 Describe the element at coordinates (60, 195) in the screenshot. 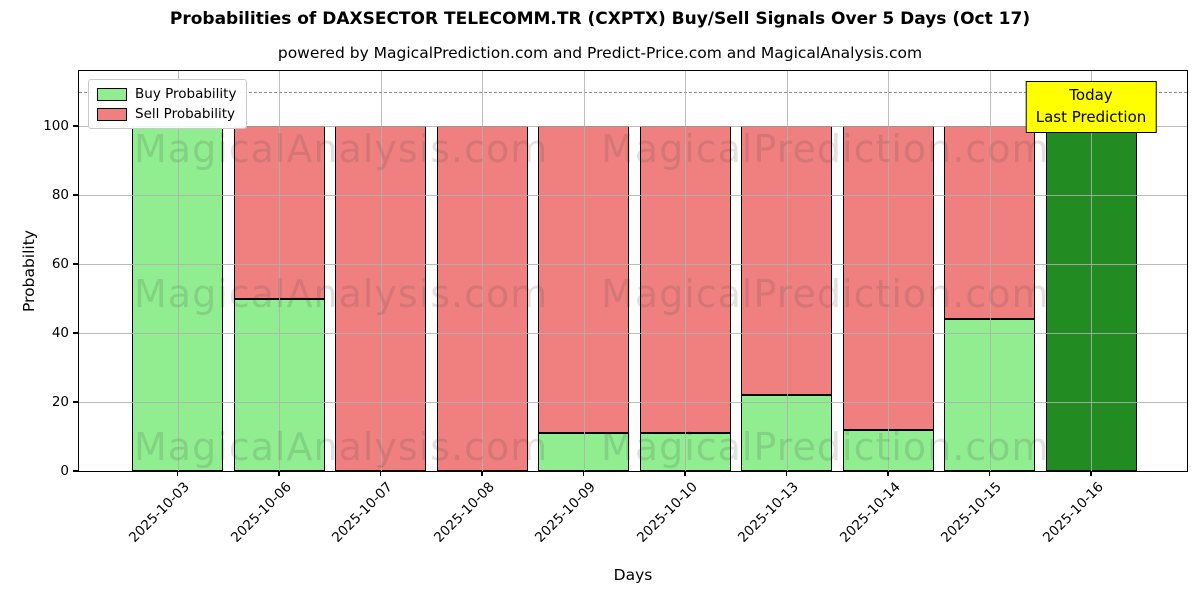

I see `y-tick-label-80: 80` at that location.